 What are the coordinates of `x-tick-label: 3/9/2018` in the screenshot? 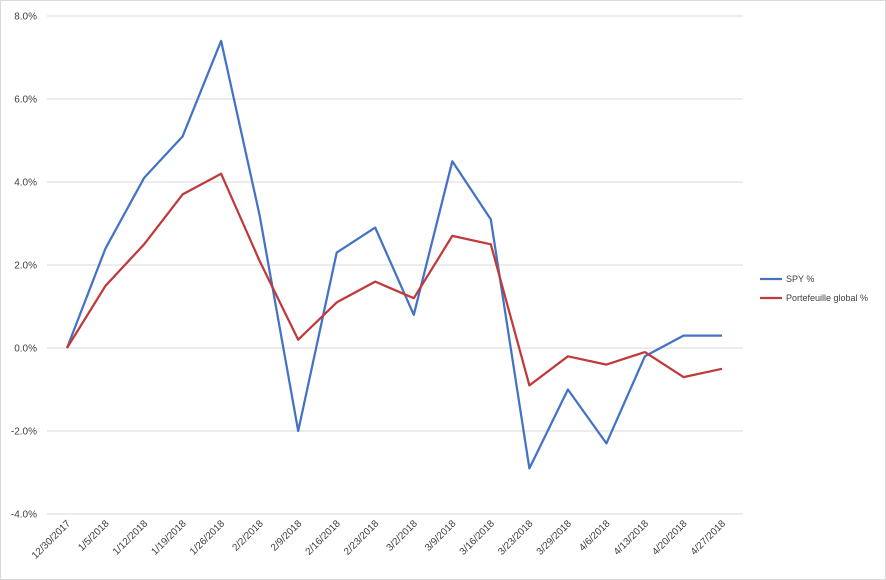 It's located at (441, 536).